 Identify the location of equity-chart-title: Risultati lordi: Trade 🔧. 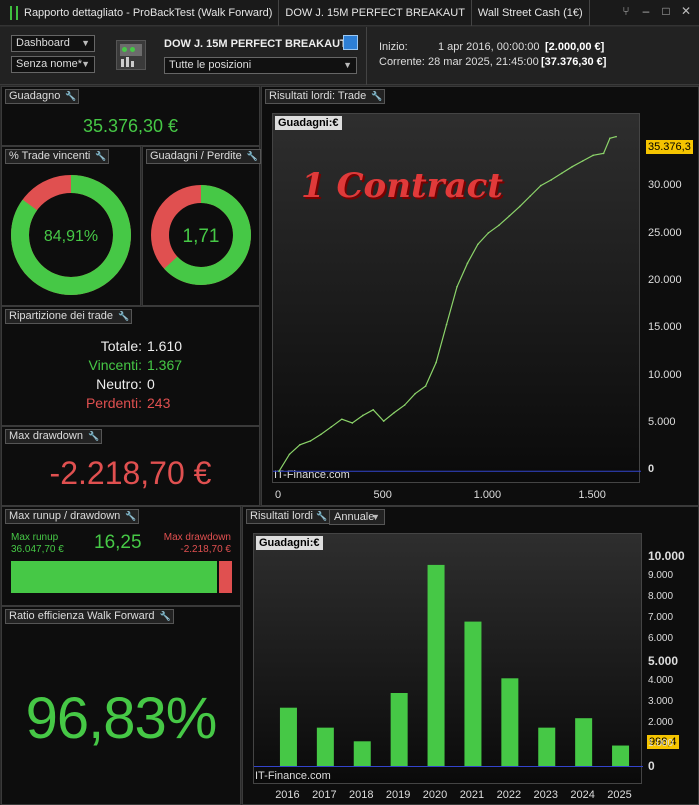
(325, 96).